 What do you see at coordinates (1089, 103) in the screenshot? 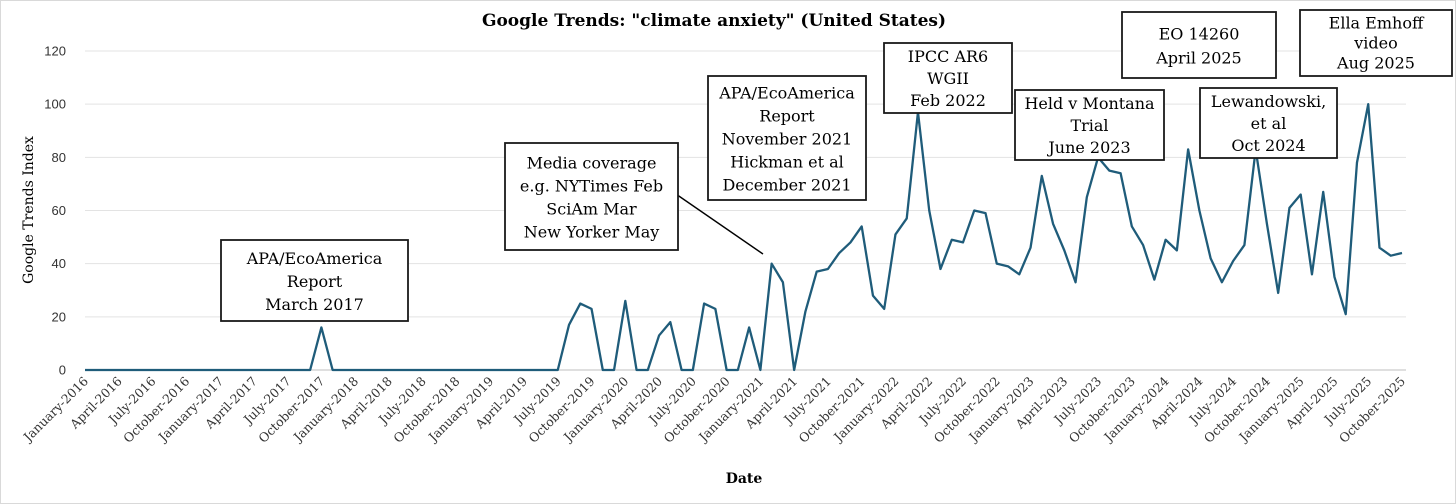
I see `annotation-text: Held v Montana` at bounding box center [1089, 103].